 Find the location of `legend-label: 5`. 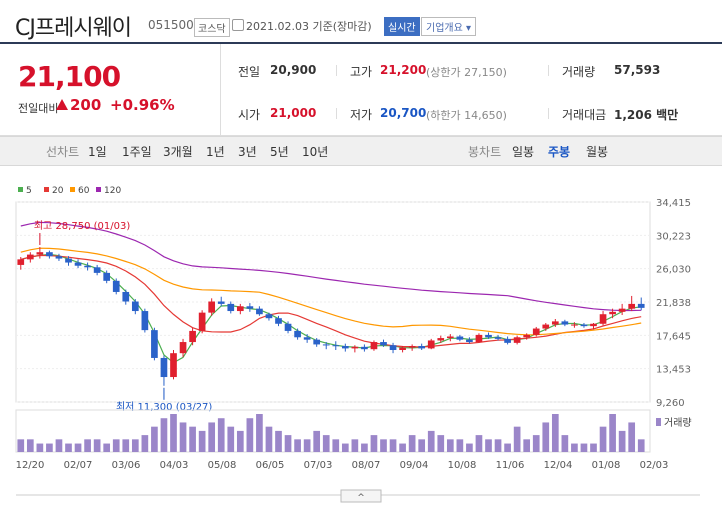

legend-label: 5 is located at coordinates (29, 191).